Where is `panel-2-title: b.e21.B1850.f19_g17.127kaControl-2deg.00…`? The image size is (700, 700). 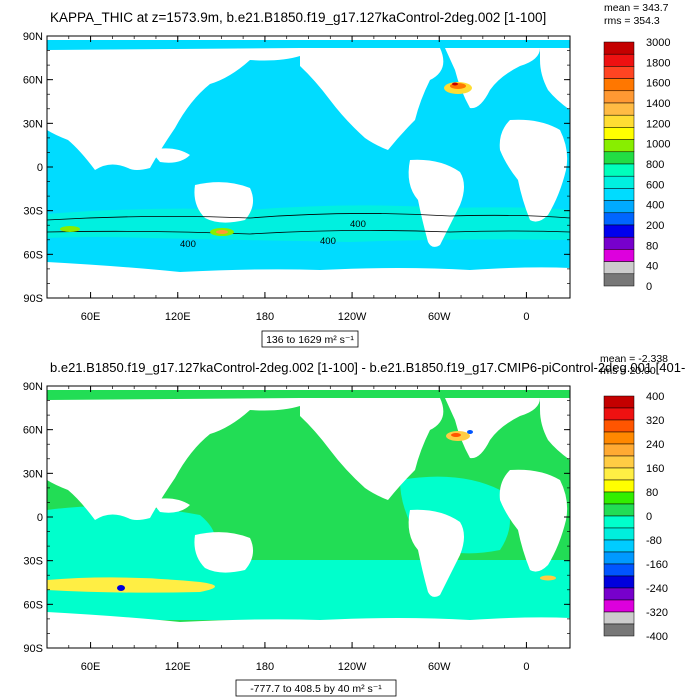
panel-2-title: b.e21.B1850.f19_g17.127kaControl-2deg.00… is located at coordinates (367, 367).